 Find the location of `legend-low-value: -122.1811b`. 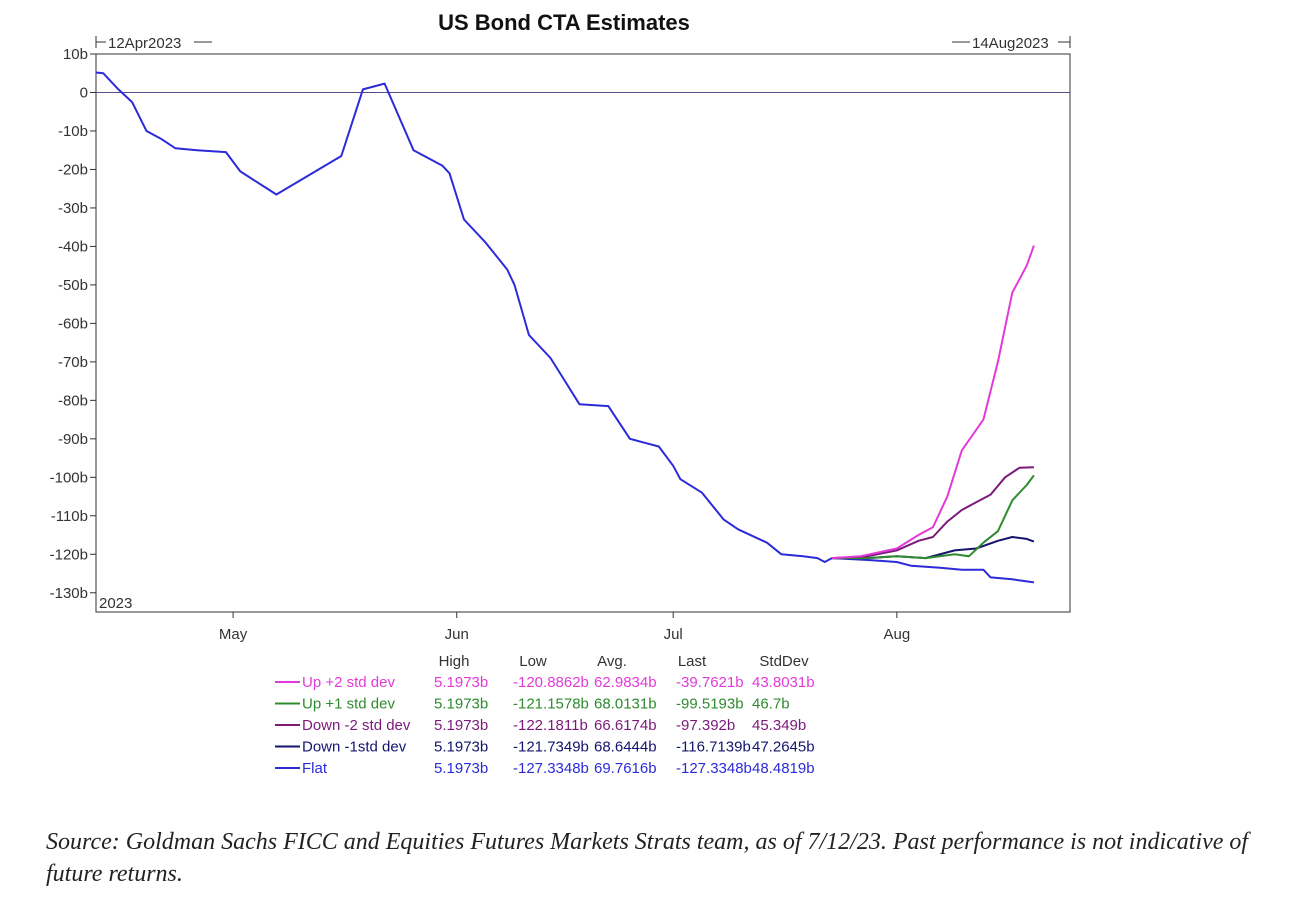

legend-low-value: -122.1811b is located at coordinates (550, 725).